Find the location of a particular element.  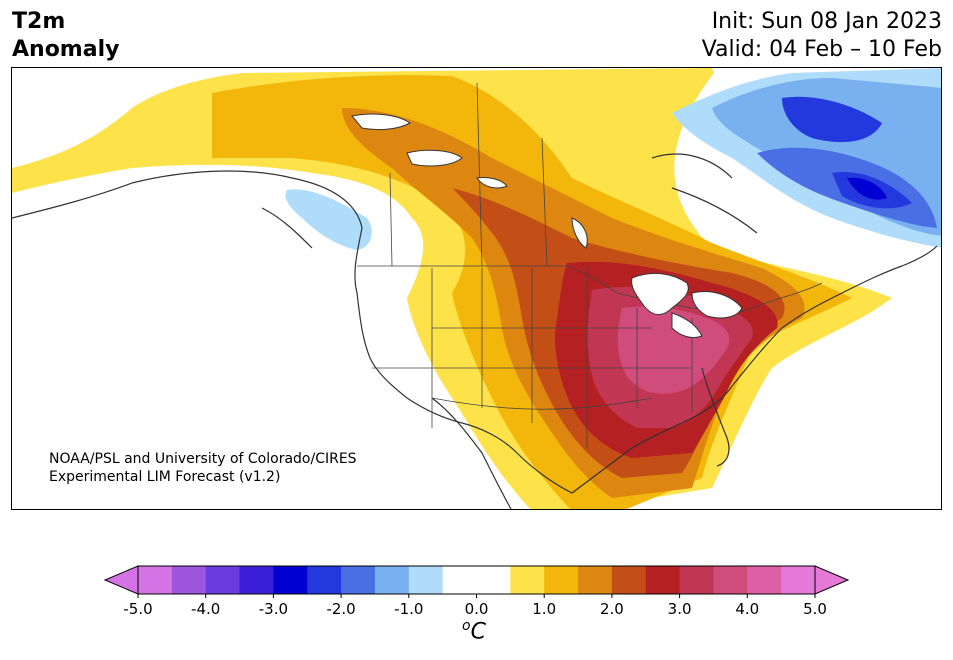

colorbar-tick-label: 0.0 is located at coordinates (477, 609).